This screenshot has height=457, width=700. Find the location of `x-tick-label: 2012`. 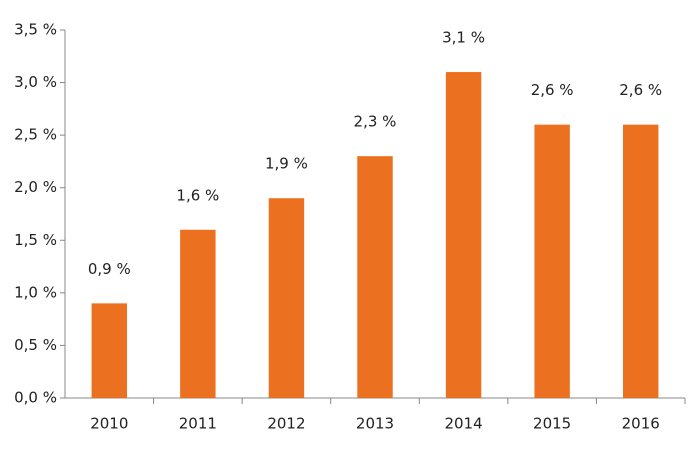

x-tick-label: 2012 is located at coordinates (286, 424).